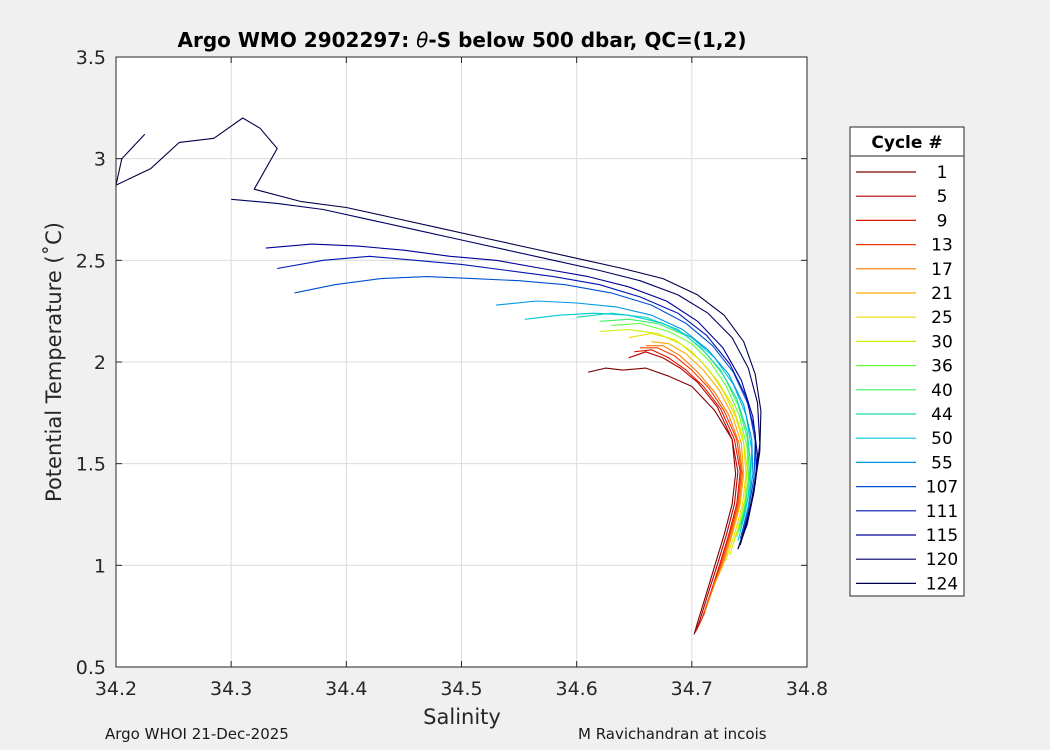 This screenshot has height=750, width=1050. I want to click on legend-label-cycle-120: 120, so click(942, 560).